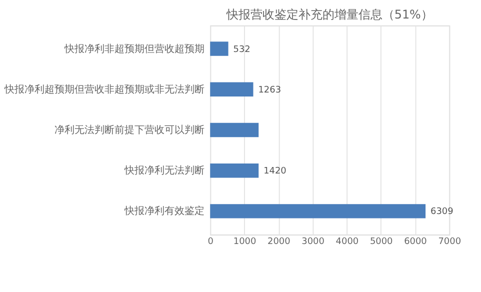 This screenshot has height=292, width=481. I want to click on x-tick-label: 0, so click(211, 242).